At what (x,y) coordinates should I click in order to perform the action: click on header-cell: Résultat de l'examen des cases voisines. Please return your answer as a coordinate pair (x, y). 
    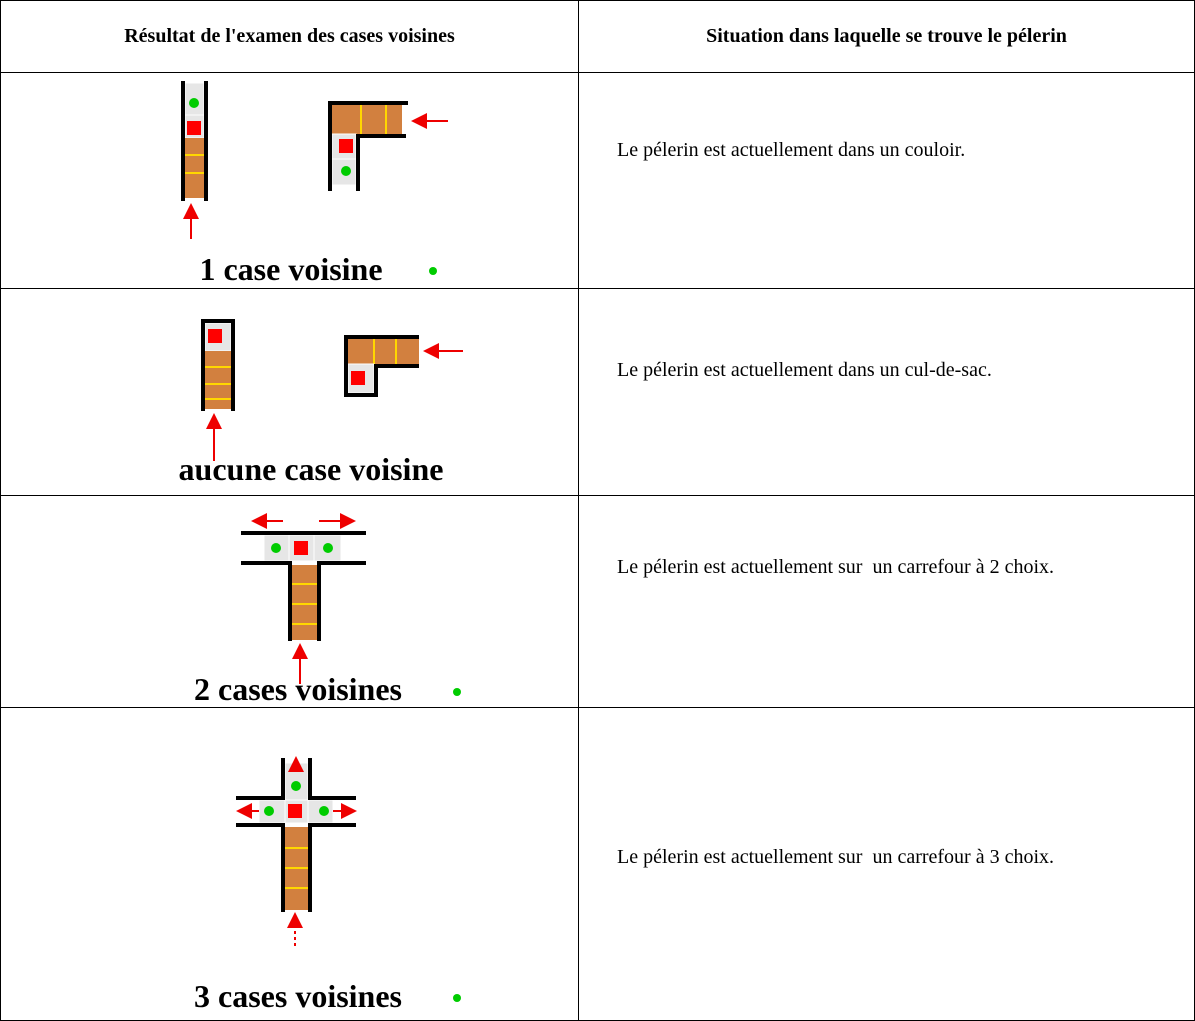
    Looking at the image, I should click on (289, 36).